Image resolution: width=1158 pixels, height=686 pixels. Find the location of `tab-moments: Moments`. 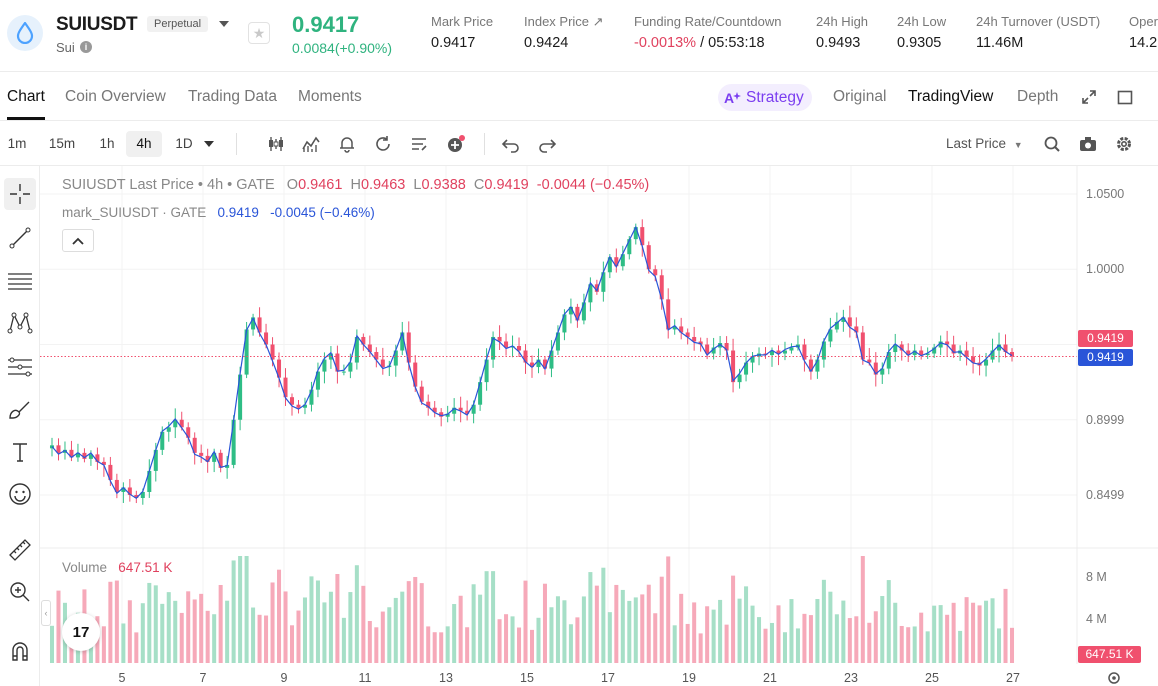

tab-moments: Moments is located at coordinates (330, 96).